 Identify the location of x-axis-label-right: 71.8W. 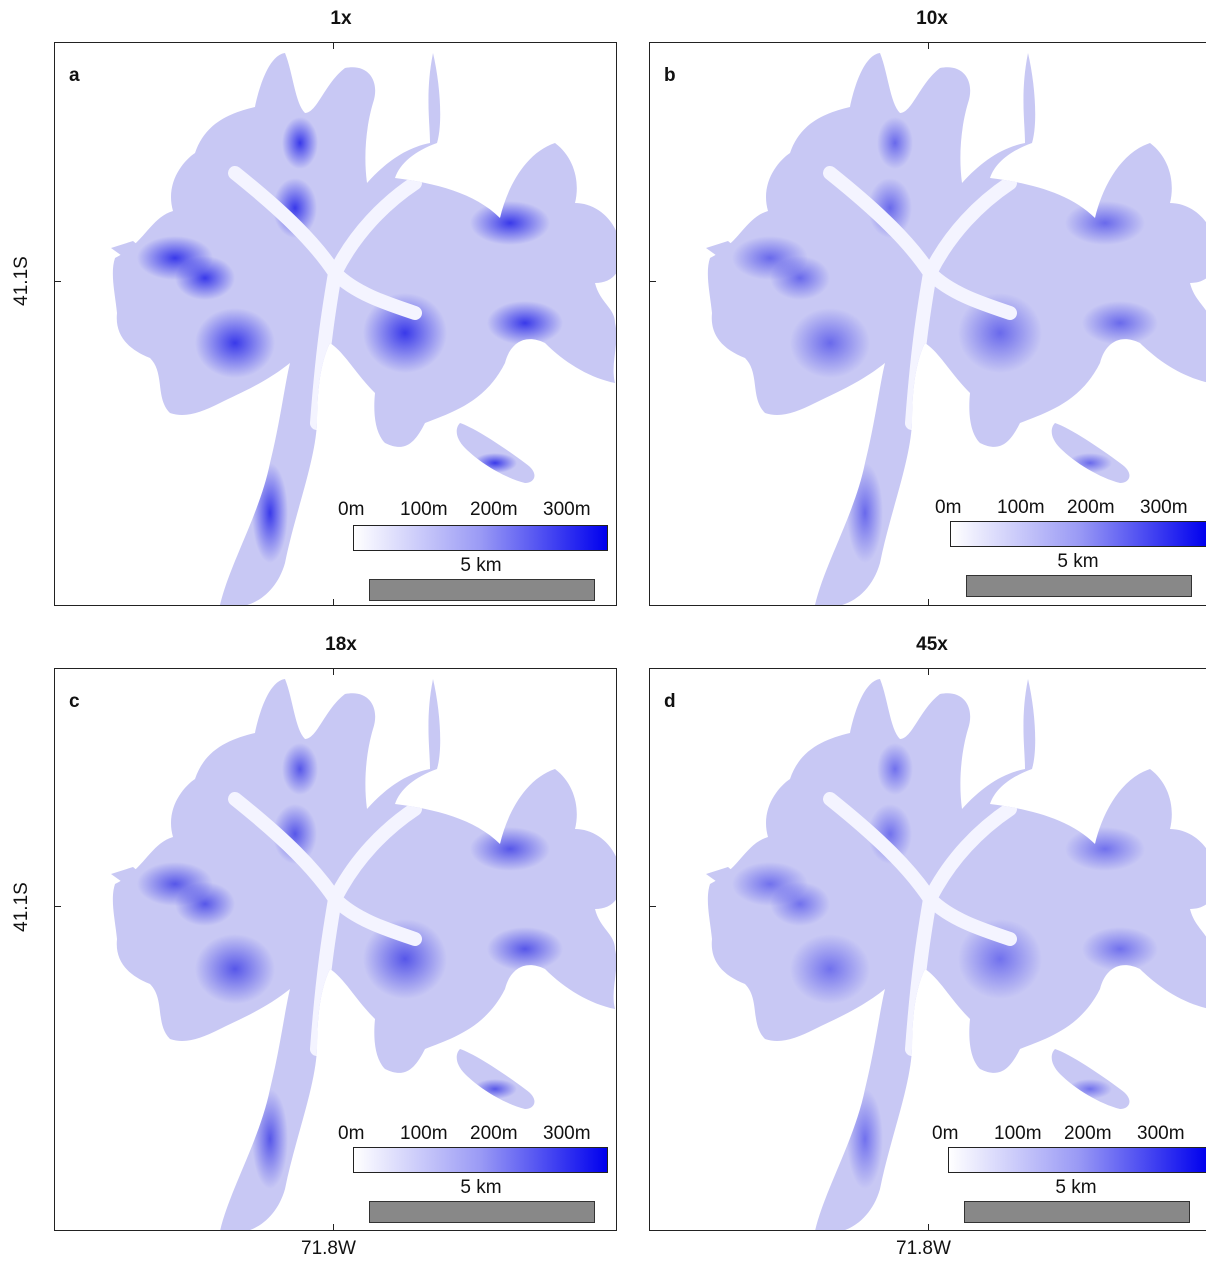
(923, 1248).